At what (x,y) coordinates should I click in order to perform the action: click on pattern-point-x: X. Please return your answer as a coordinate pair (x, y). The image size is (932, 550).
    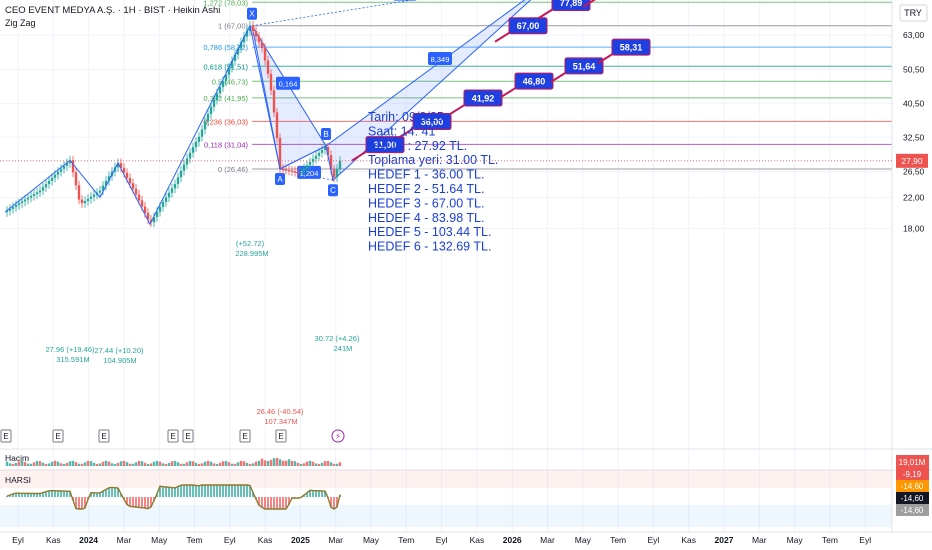
    Looking at the image, I should click on (252, 13).